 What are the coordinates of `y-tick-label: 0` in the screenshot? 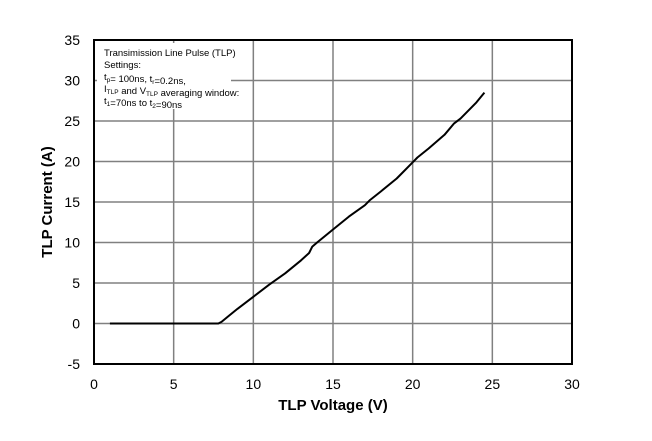 It's located at (76, 324).